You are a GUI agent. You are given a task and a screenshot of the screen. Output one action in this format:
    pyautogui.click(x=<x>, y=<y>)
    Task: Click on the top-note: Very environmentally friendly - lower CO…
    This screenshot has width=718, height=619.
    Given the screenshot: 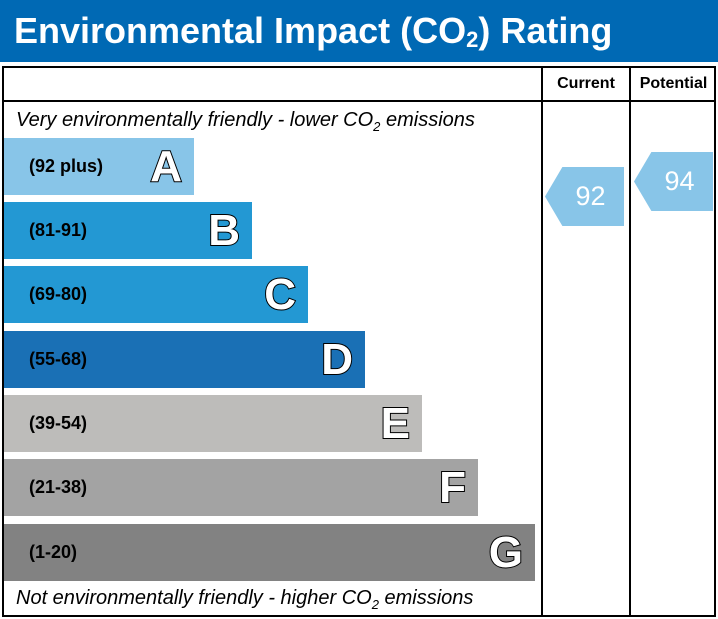 What is the action you would take?
    pyautogui.click(x=245, y=121)
    